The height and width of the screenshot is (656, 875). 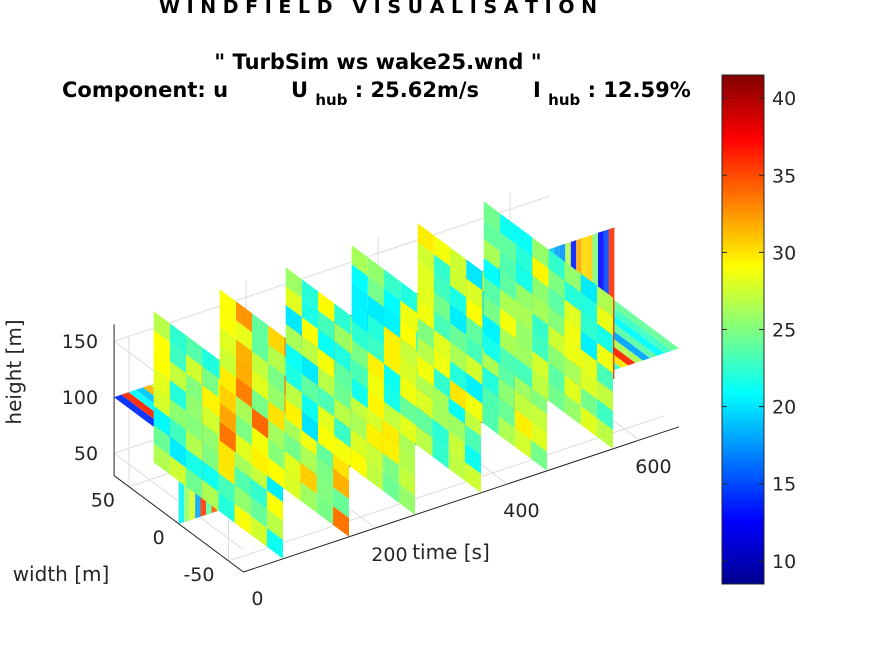 I want to click on colorbar-tick-label: 40, so click(x=784, y=99).